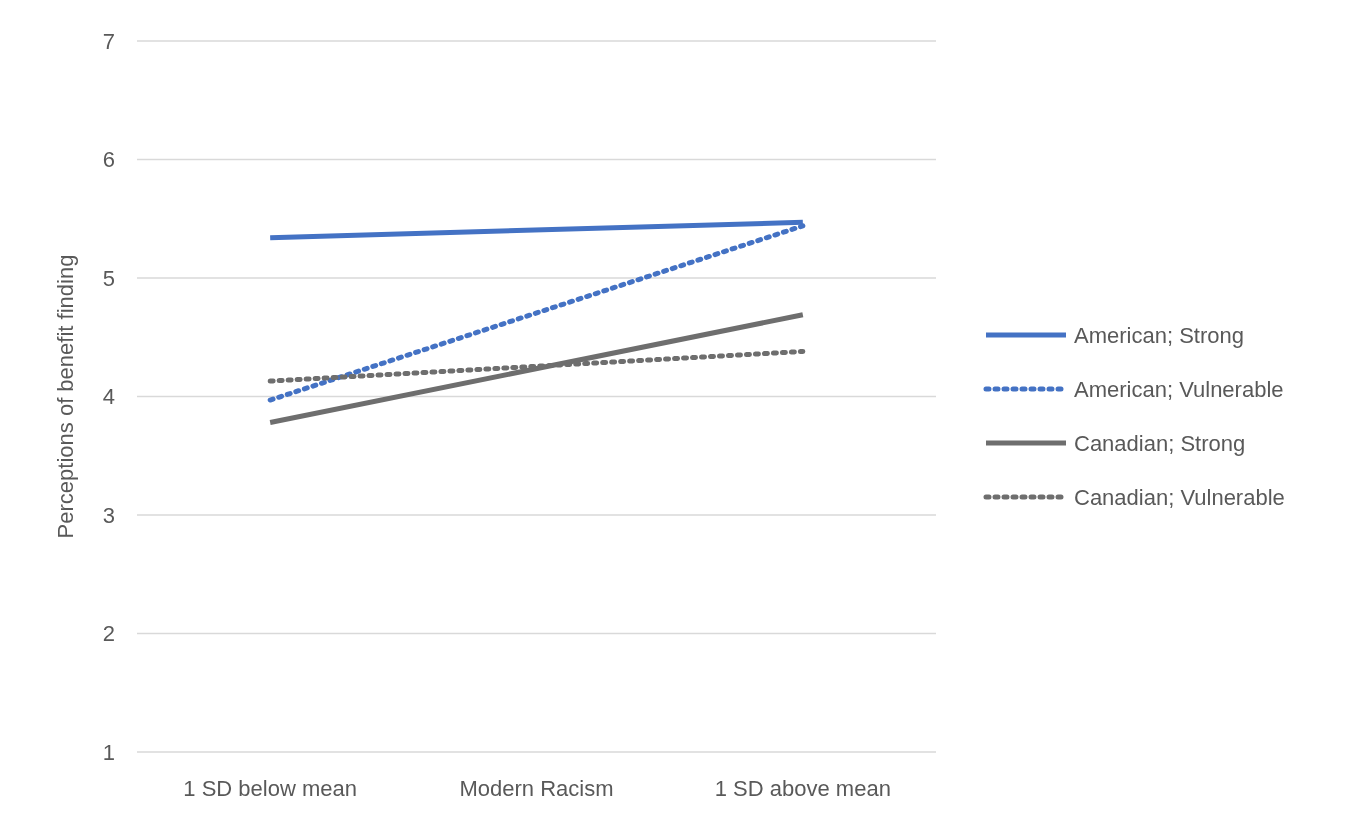 This screenshot has height=818, width=1354. I want to click on x-tick-label: 1 SD above mean, so click(802, 788).